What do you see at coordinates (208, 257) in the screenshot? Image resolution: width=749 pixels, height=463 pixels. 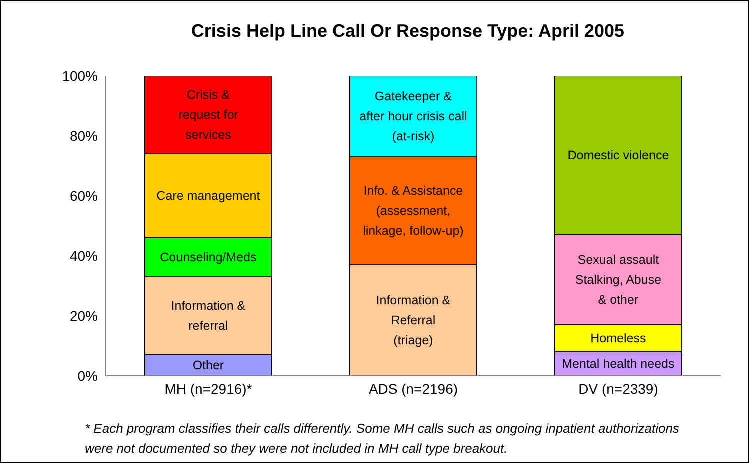 I see `series-label: Counseling/Meds` at bounding box center [208, 257].